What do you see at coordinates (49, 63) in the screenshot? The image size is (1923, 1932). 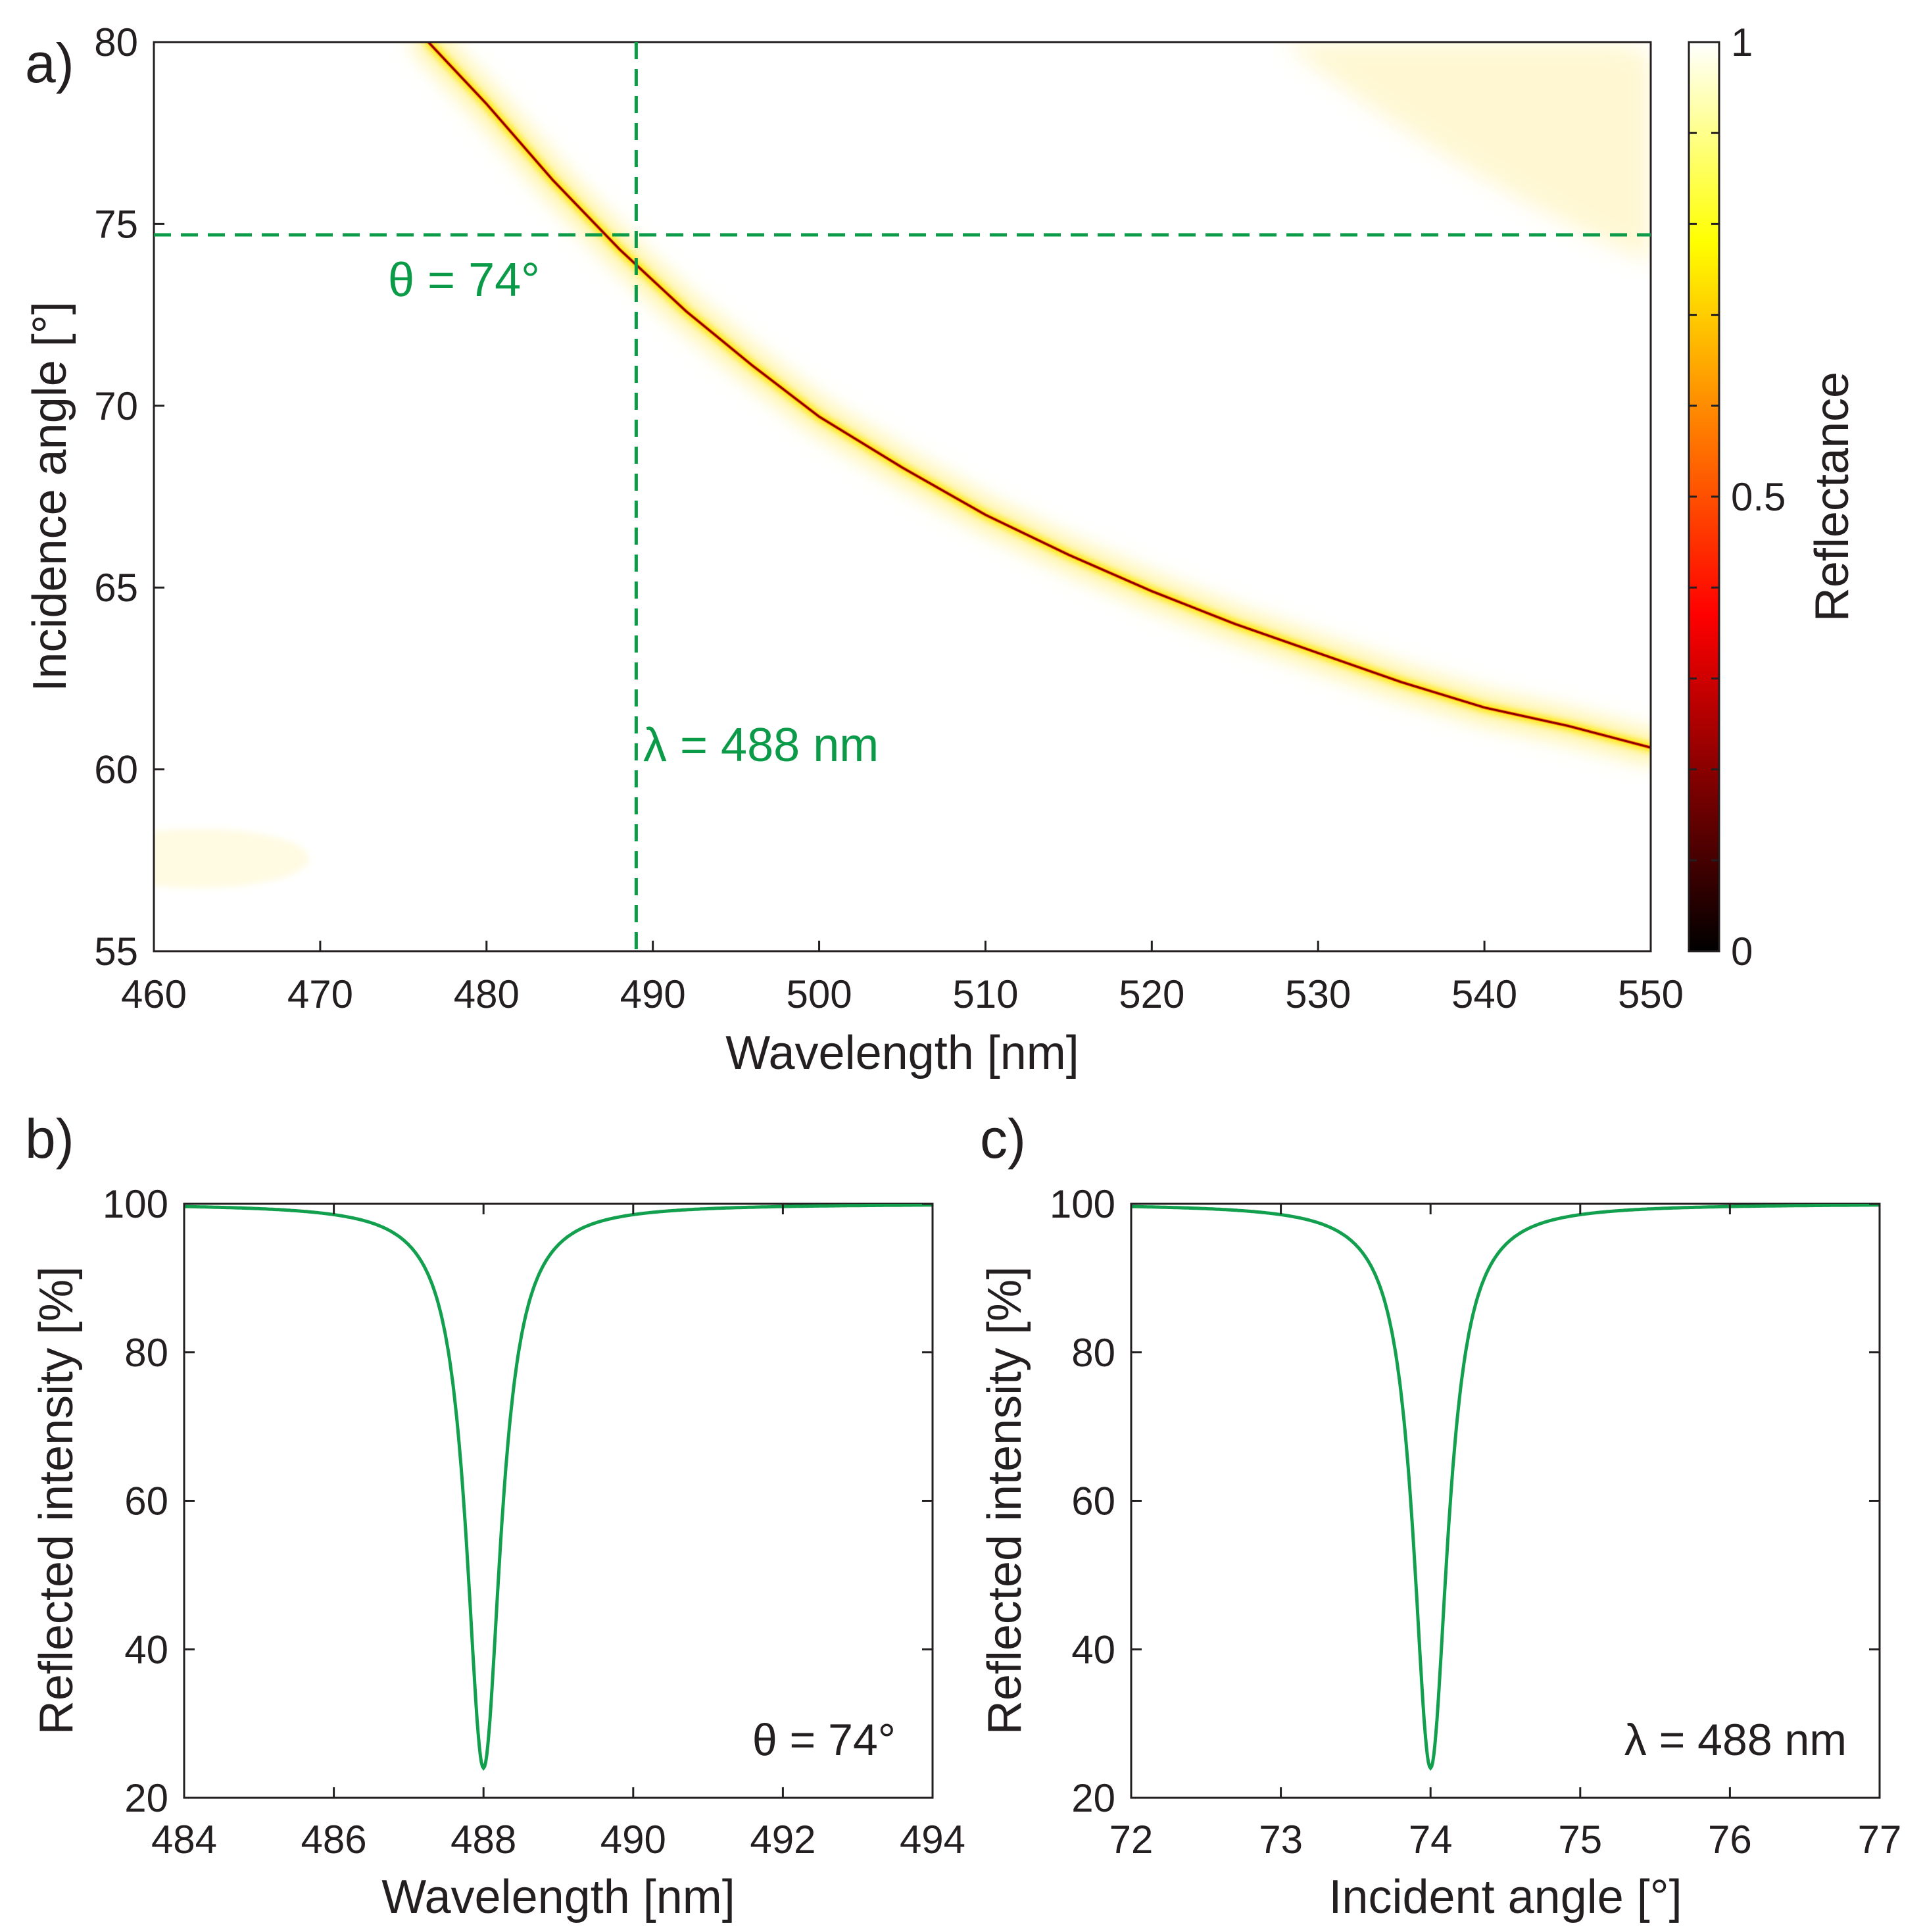 I see `panel-a-label: a)` at bounding box center [49, 63].